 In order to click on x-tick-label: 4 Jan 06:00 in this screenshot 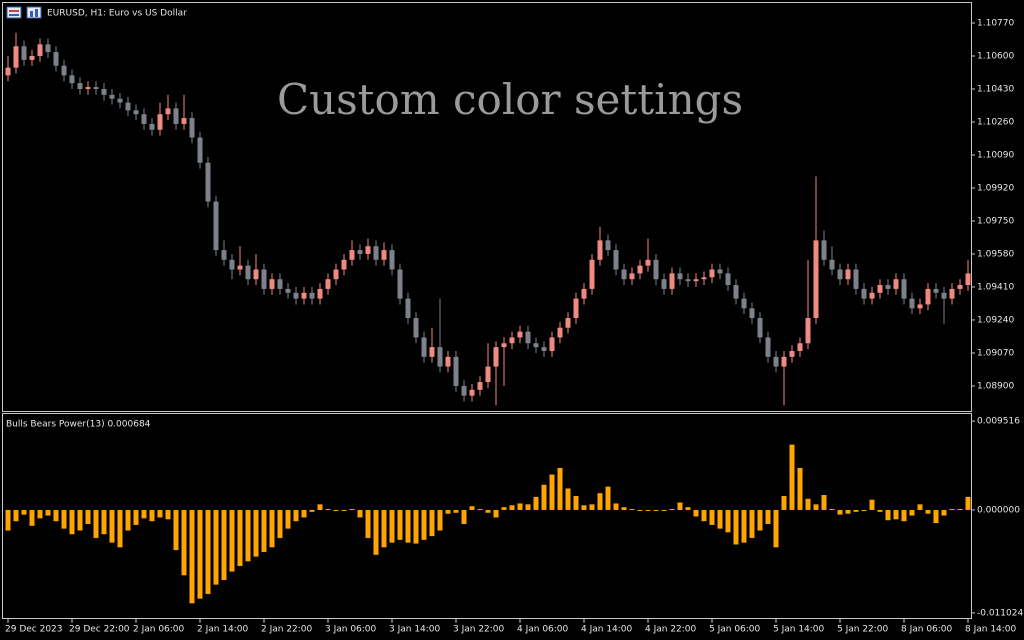, I will do `click(543, 630)`.